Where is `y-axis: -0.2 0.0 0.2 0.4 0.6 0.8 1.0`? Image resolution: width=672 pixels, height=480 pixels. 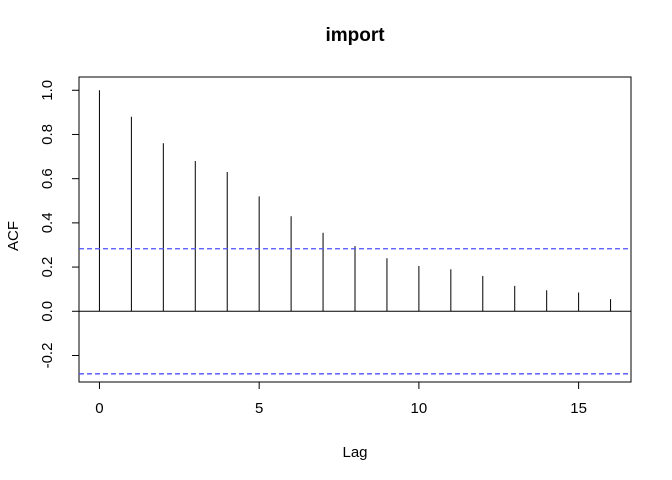 y-axis: -0.2 0.0 0.2 0.4 0.6 0.8 1.0 is located at coordinates (59, 224).